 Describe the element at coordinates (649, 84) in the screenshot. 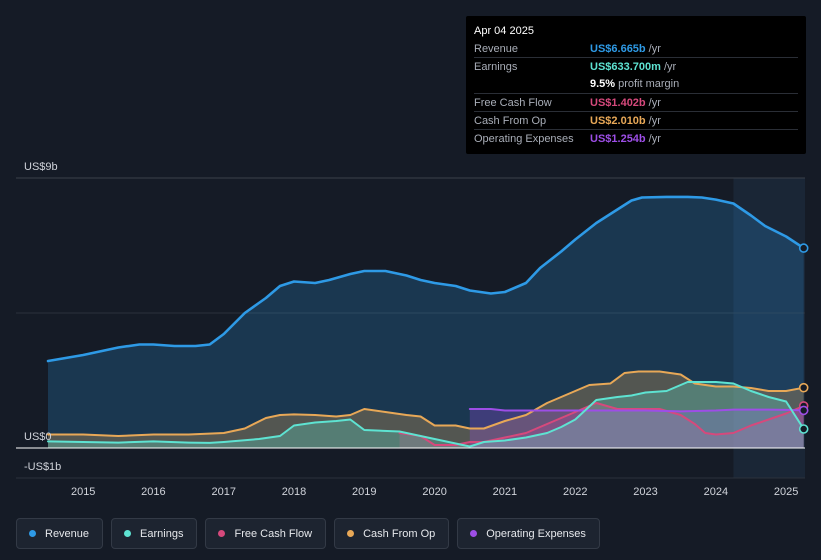

I see `tooltip-unit: profit margin` at that location.